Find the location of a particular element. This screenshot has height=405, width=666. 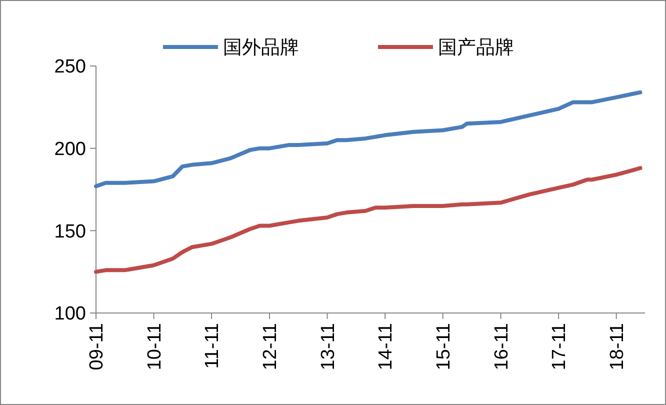

x-tick-label: 17-11 is located at coordinates (559, 346).